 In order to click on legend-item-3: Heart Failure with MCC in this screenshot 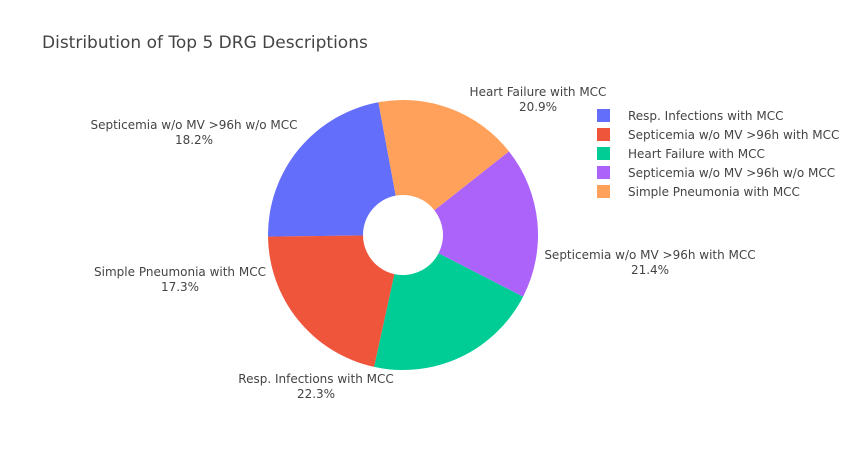, I will do `click(718, 153)`.